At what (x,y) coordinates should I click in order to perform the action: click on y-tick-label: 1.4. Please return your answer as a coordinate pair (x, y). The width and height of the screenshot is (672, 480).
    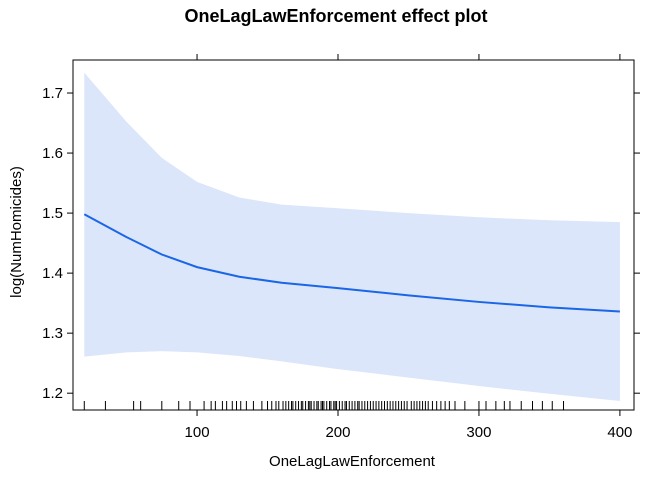
    Looking at the image, I should click on (52, 273).